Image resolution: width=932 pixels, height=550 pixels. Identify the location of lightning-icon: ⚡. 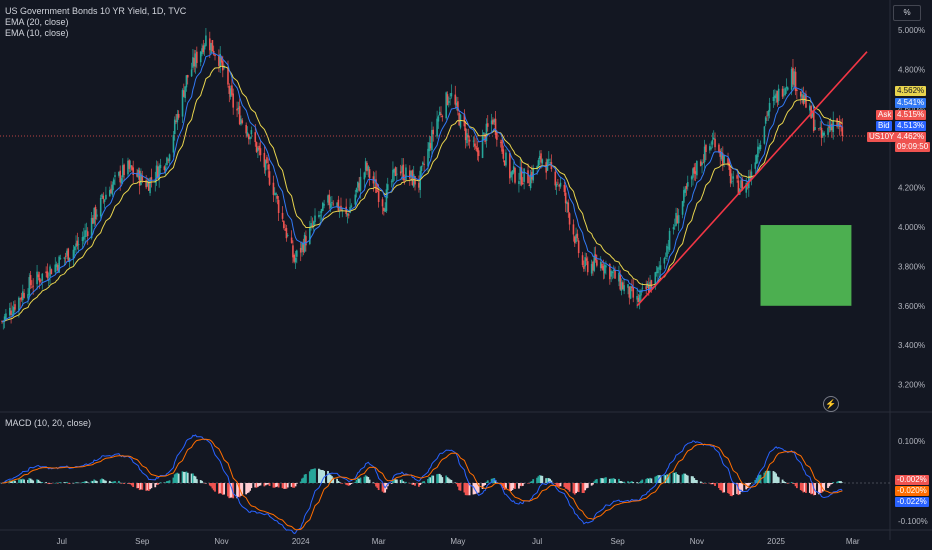
(831, 404).